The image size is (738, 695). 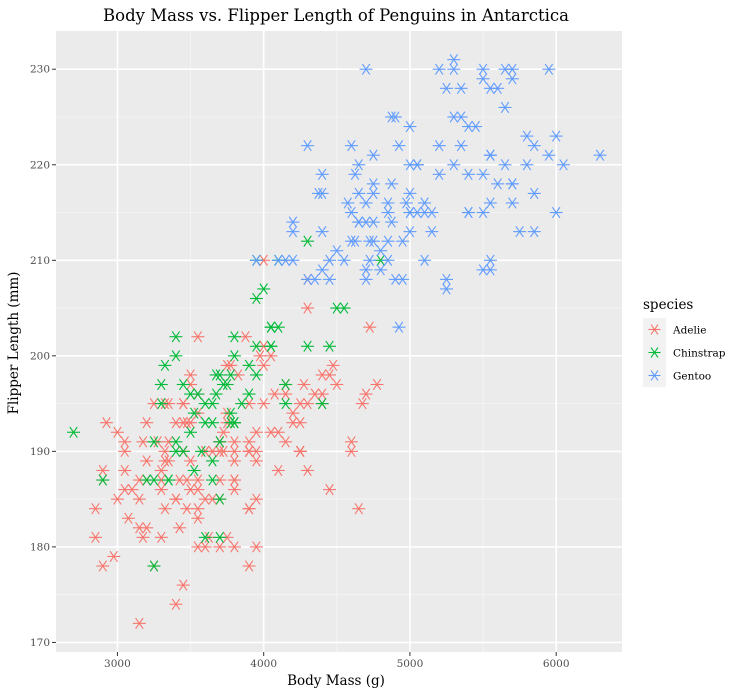 I want to click on y-tick-label: 170, so click(x=40, y=643).